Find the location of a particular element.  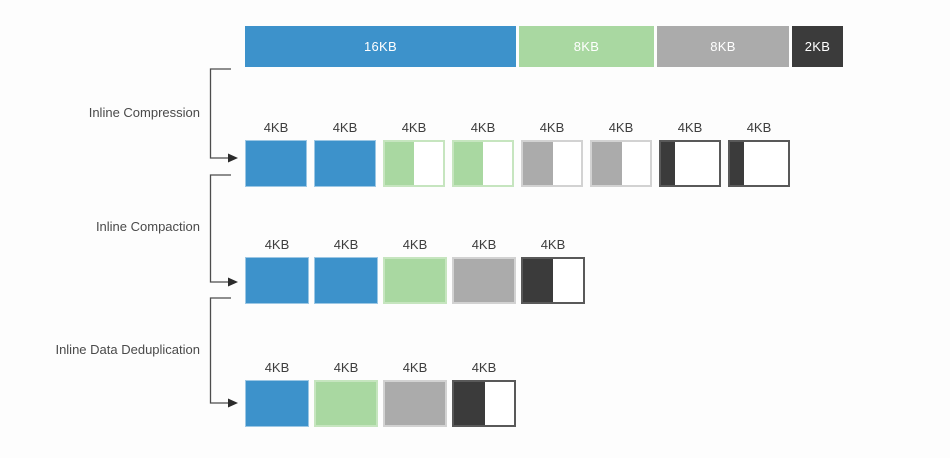

capacity-segment-16kb: 16KB is located at coordinates (380, 46).